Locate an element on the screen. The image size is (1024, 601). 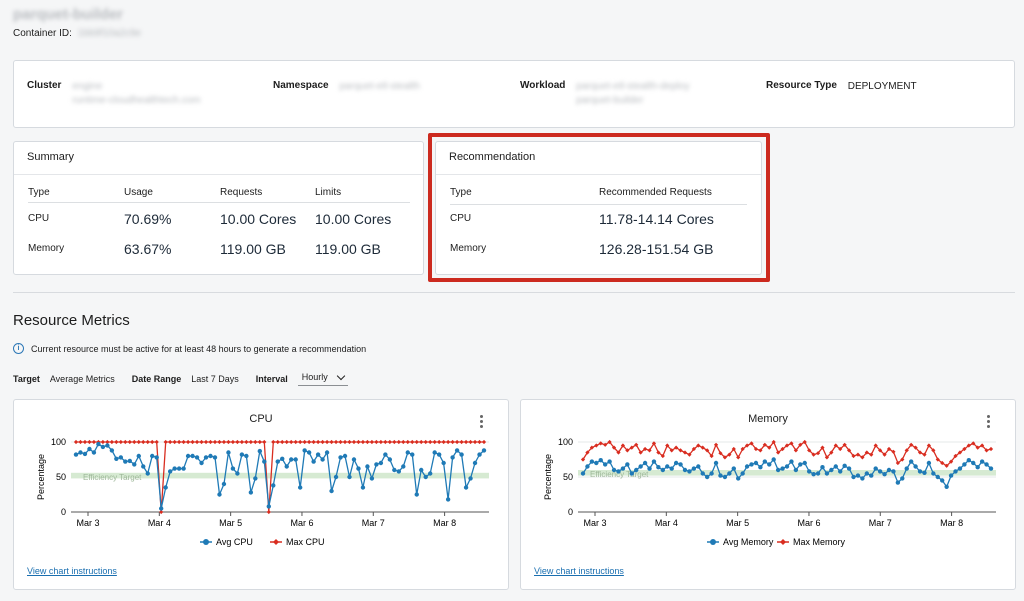
cpu-chart-instructions-link: View chart instructions is located at coordinates (72, 571).